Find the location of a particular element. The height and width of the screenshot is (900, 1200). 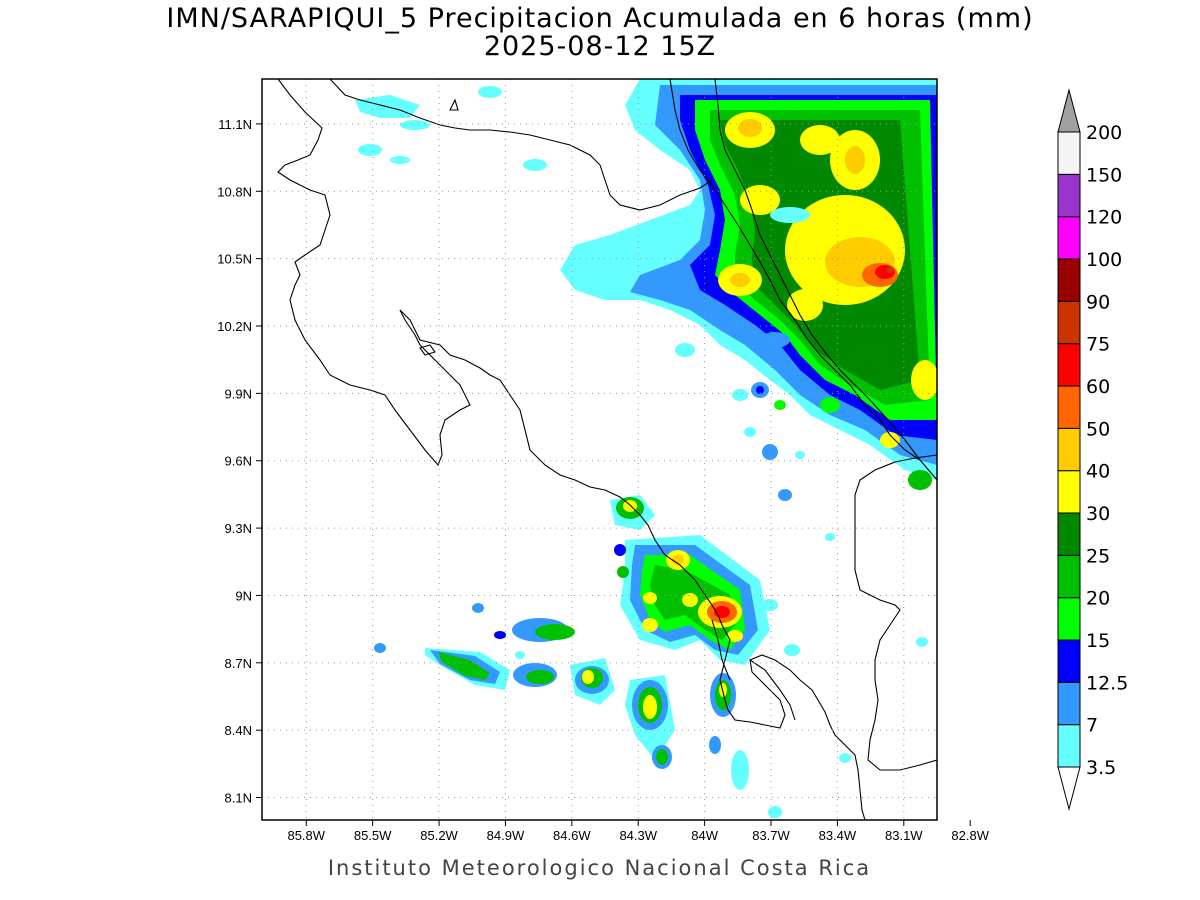

ns-border is located at coordinates (795, 270).